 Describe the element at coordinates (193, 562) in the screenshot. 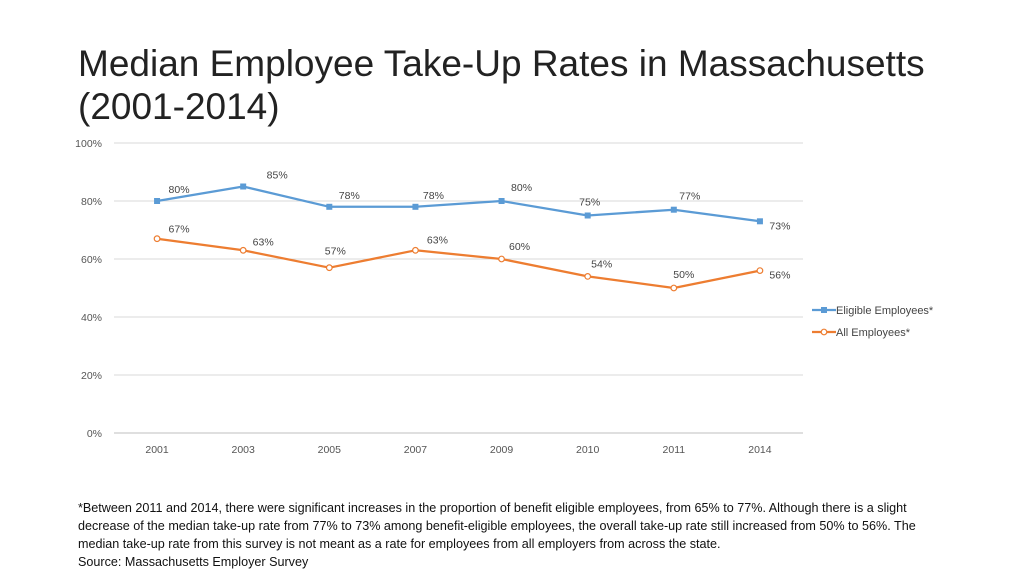

I see `footnote-source: Source: Massachusetts Employer Survey` at that location.